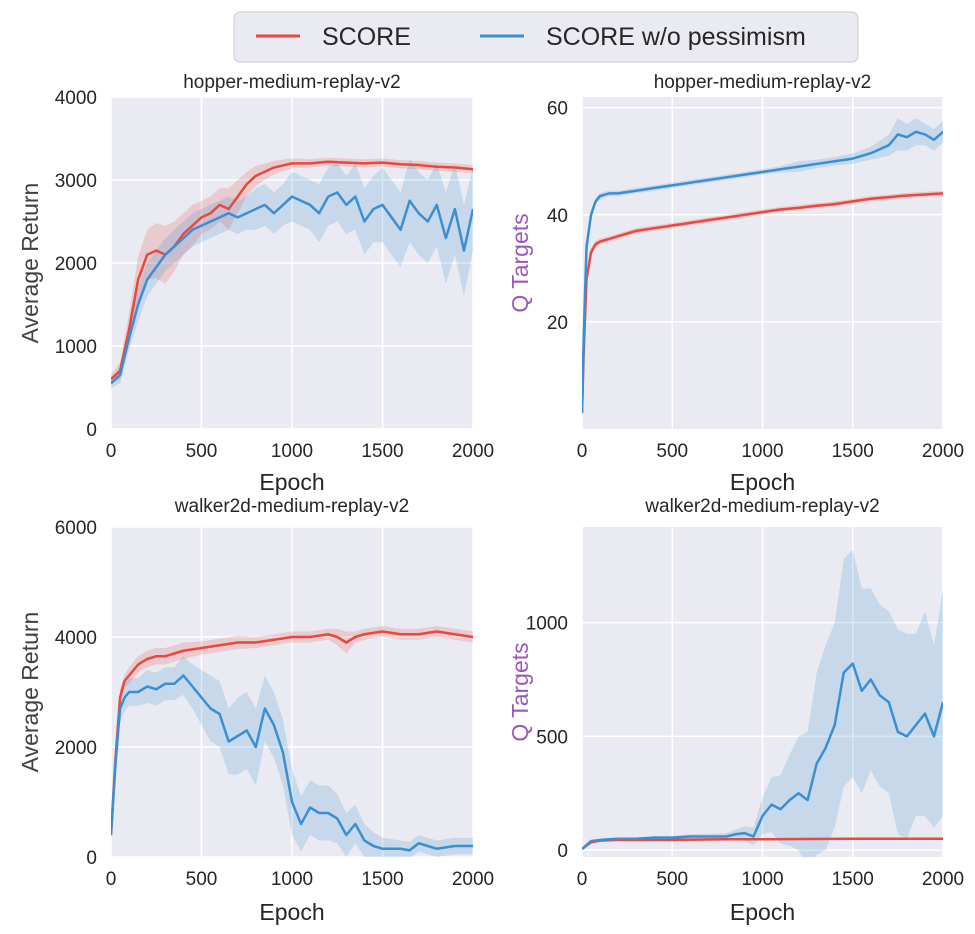 The image size is (975, 934). Describe the element at coordinates (366, 37) in the screenshot. I see `legend-score-label: SCORE` at that location.